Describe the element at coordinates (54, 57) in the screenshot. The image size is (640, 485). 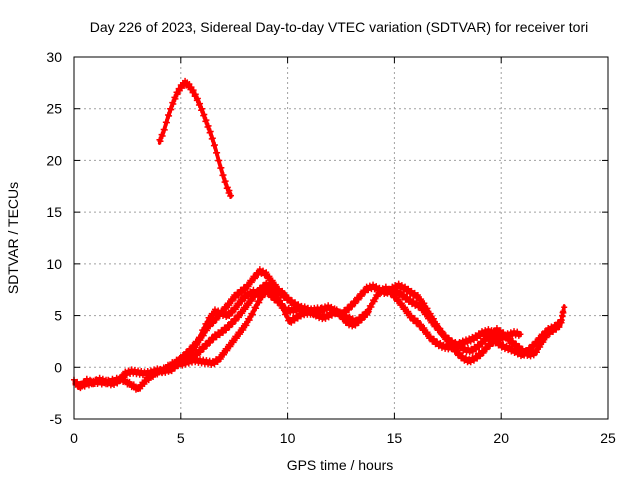
I see `y-tick-label: 30` at that location.